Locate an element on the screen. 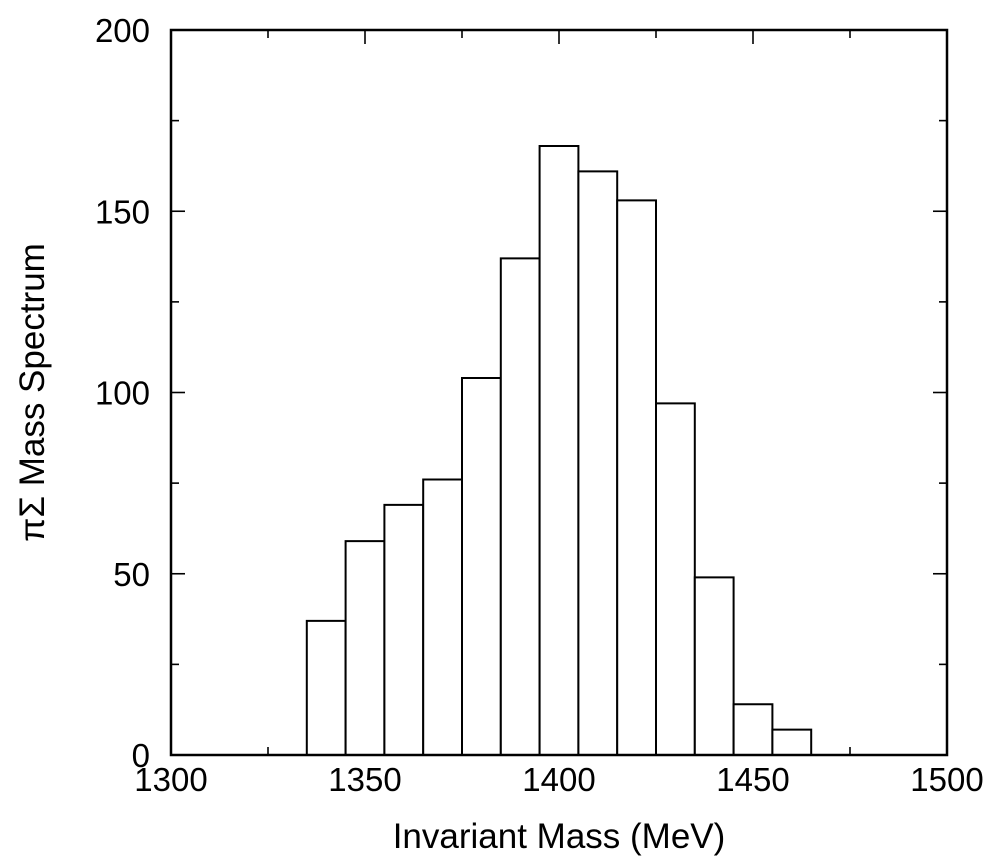 Image resolution: width=996 pixels, height=863 pixels. x-tick-label: 1400 is located at coordinates (558, 779).